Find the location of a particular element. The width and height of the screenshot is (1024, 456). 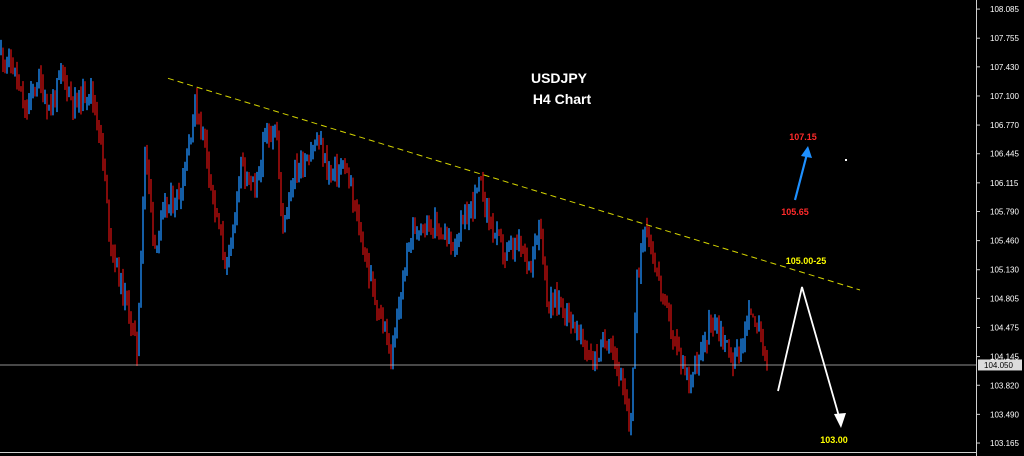

current-price-tag: 104.050 is located at coordinates (1000, 365).